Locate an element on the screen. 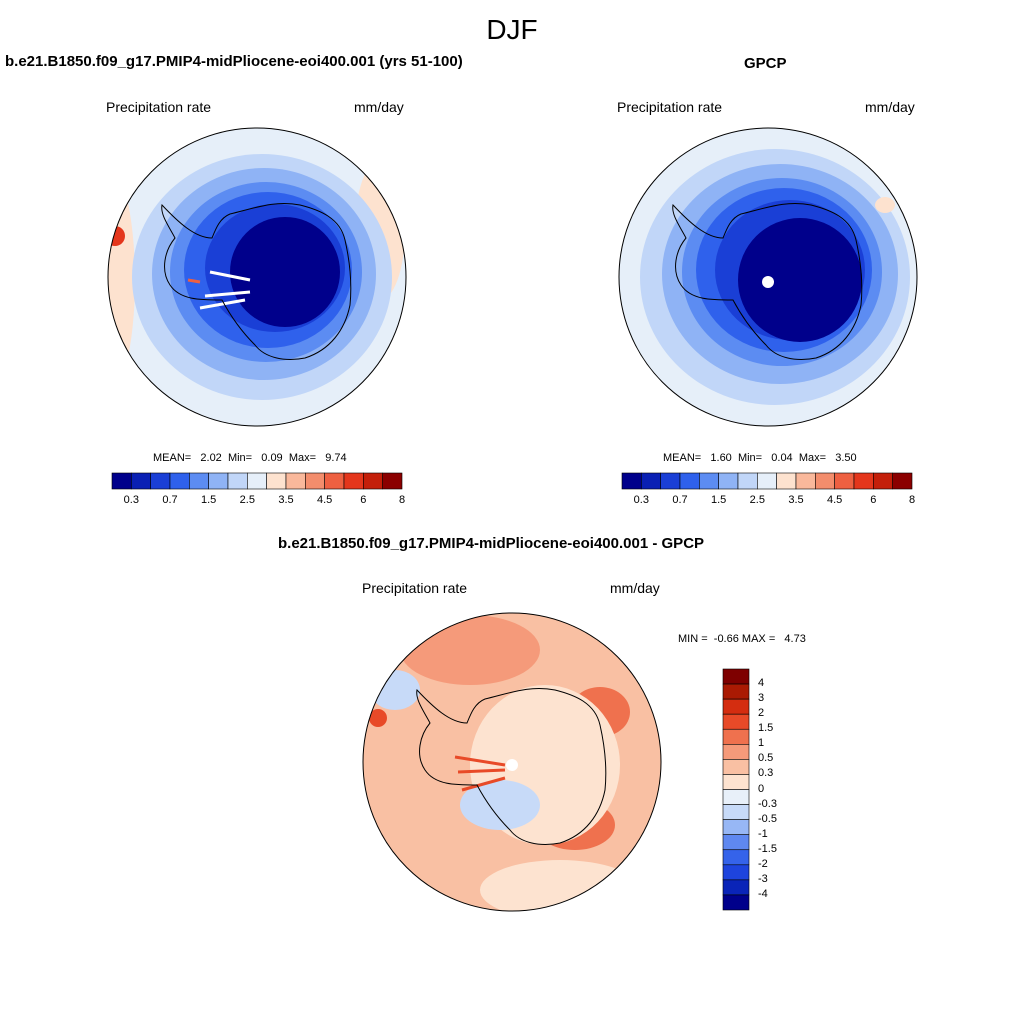  panel1-variable-label: Precipitation rate is located at coordinates (159, 107).